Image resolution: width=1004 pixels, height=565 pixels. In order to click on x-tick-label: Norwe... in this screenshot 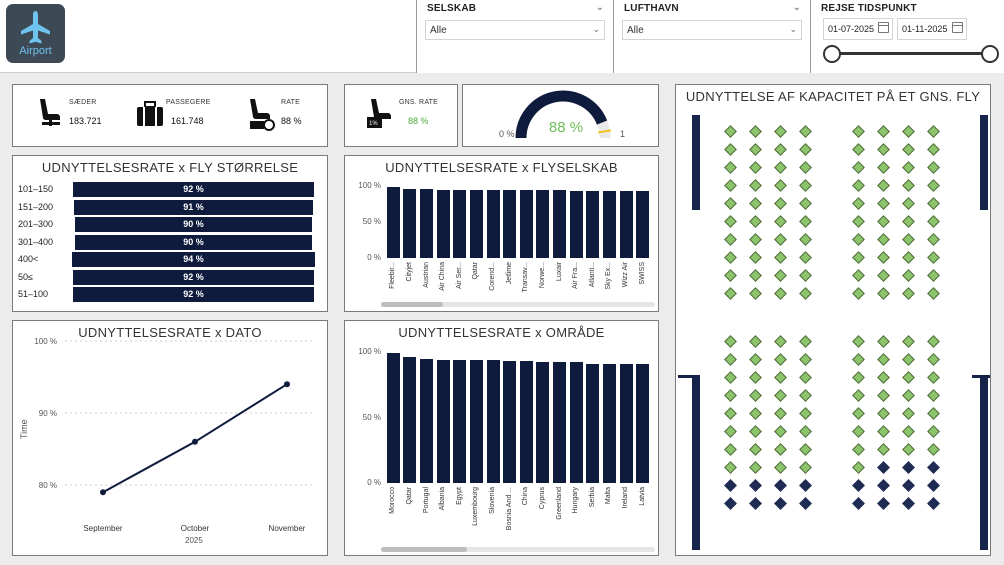, I will do `click(542, 275)`.